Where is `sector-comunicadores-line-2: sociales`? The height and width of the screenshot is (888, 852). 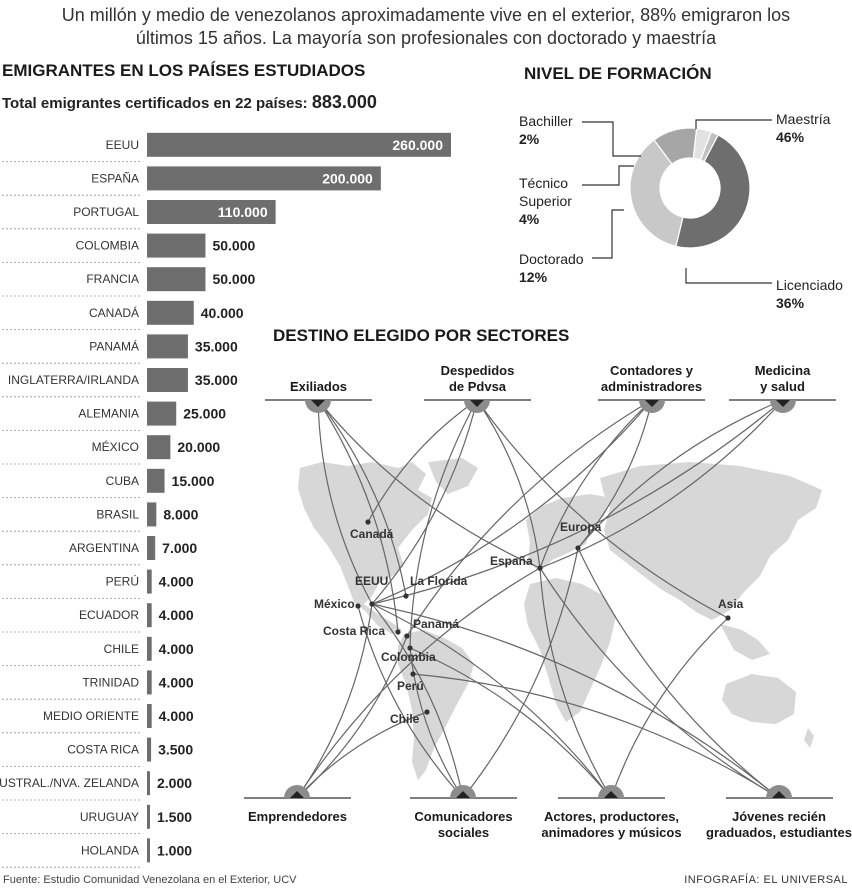 sector-comunicadores-line-2: sociales is located at coordinates (463, 832).